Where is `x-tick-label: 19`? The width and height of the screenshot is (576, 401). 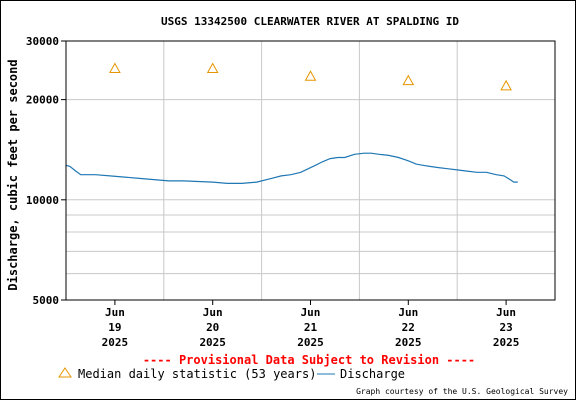
x-tick-label: 19 is located at coordinates (114, 327).